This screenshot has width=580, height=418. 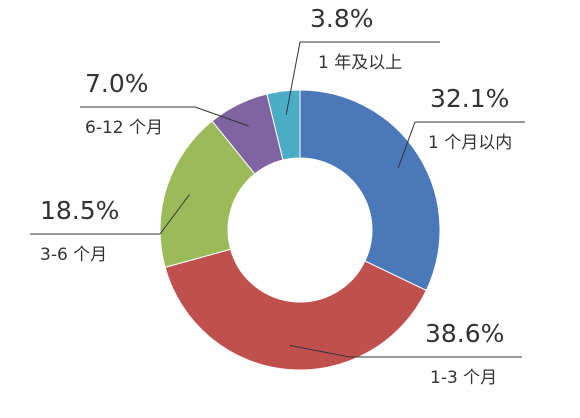 I want to click on category-label: 1 年及以上, so click(x=360, y=63).